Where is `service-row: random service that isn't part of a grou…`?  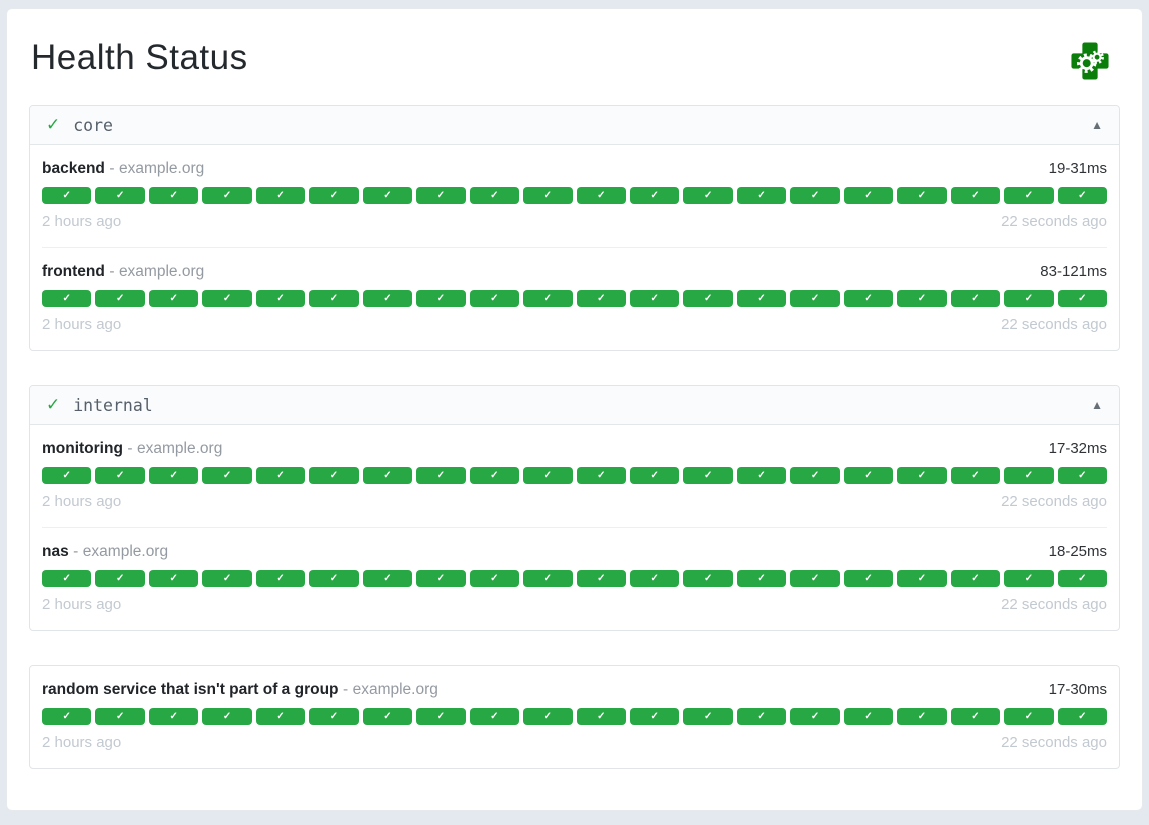
service-row: random service that isn't part of a grou… is located at coordinates (575, 717).